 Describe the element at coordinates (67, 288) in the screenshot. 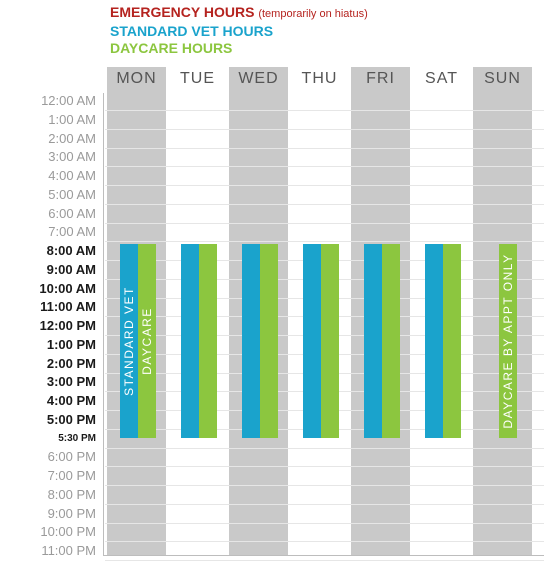

I see `time-label: 10:00 AM` at that location.